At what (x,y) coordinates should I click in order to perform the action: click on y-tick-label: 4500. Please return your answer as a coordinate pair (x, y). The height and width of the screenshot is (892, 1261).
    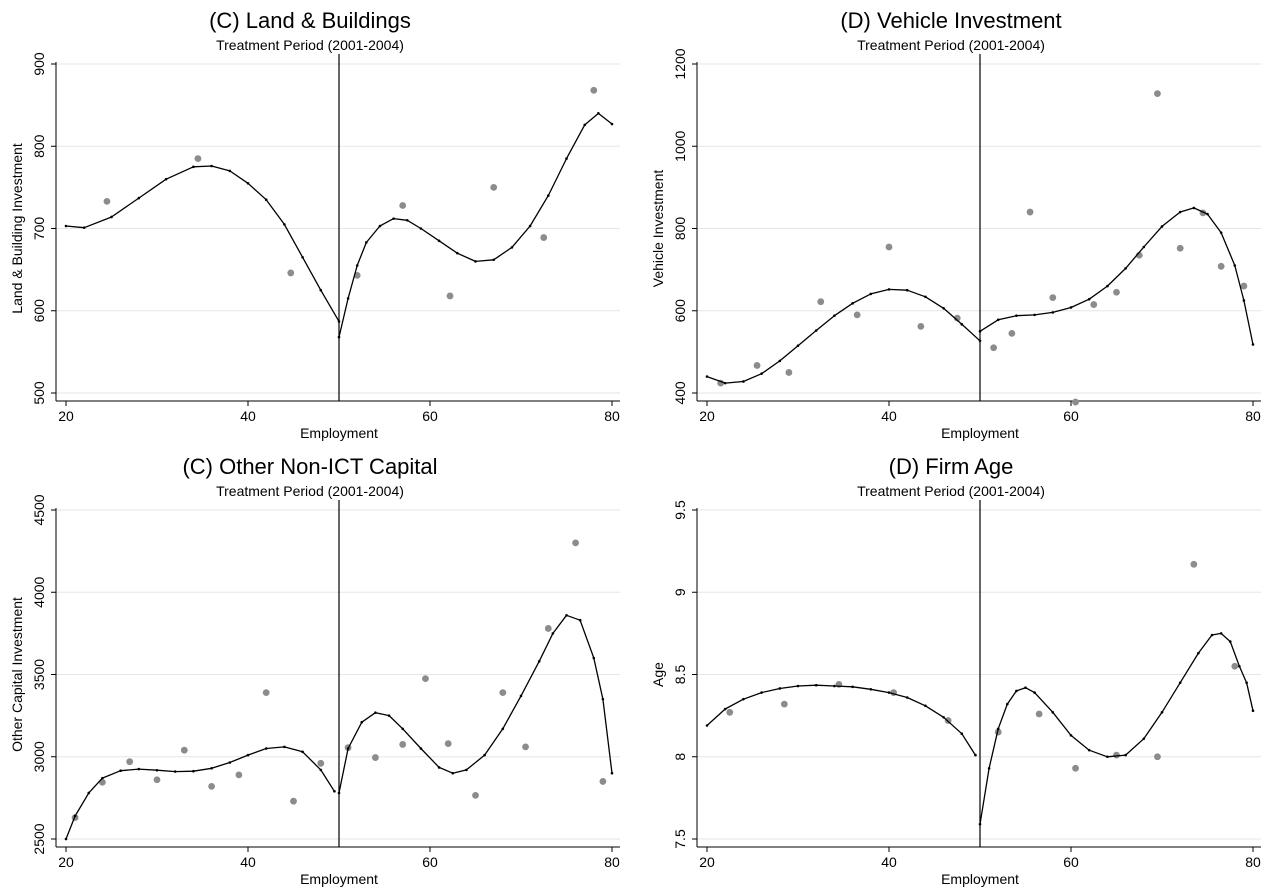
    Looking at the image, I should click on (39, 509).